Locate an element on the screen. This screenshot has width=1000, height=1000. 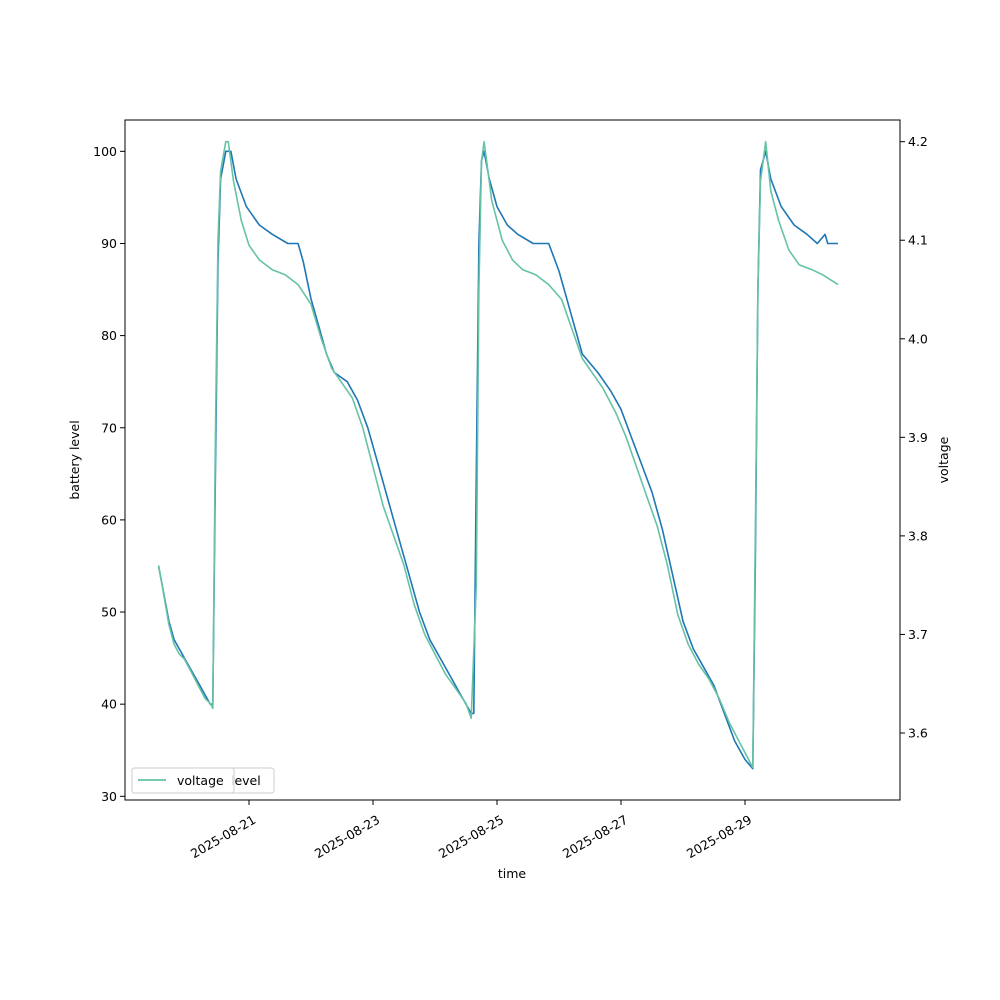
x-tick-label: 2025-08-21 is located at coordinates (223, 836).